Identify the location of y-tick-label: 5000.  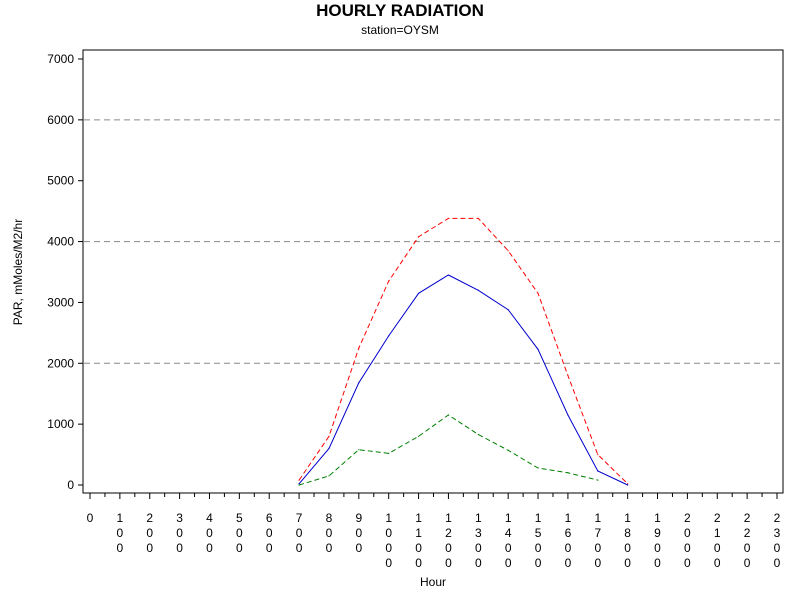
(60, 181).